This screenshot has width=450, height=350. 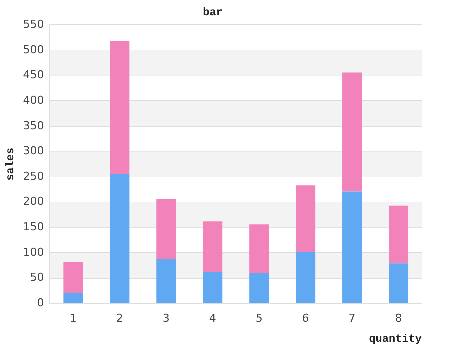 I want to click on x-tick-label: 4, so click(x=212, y=319).